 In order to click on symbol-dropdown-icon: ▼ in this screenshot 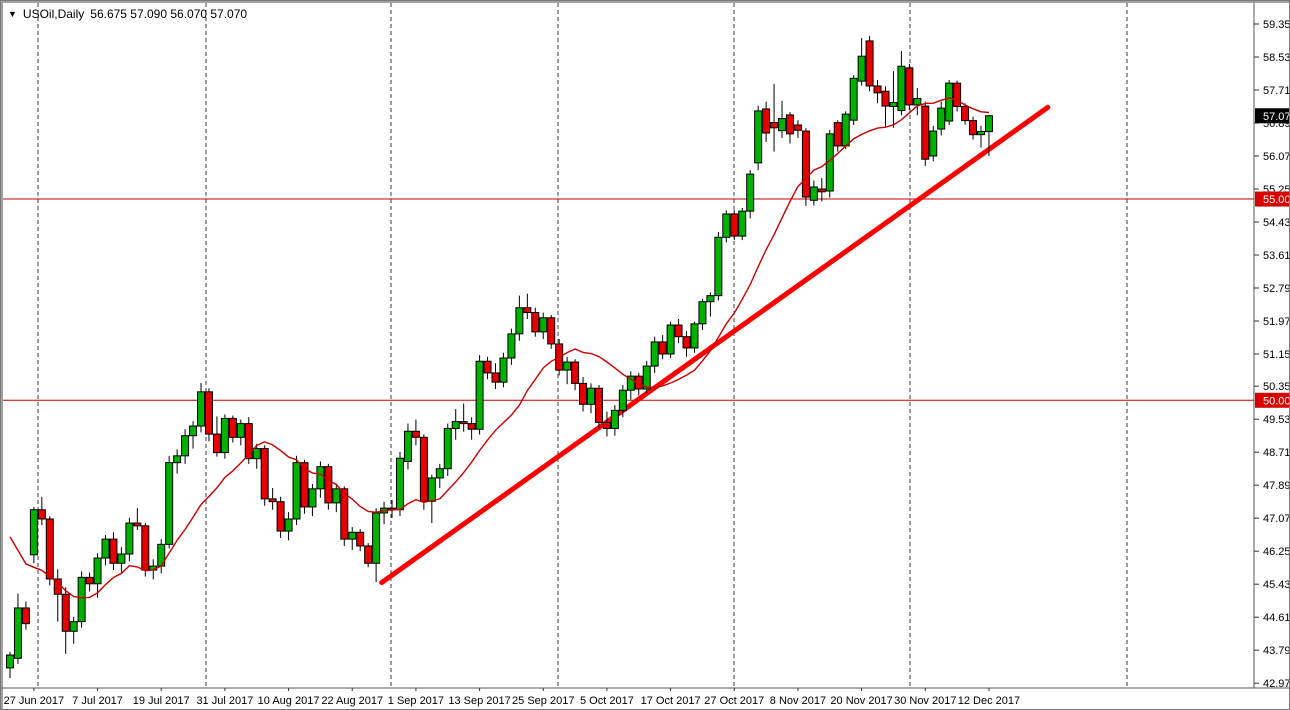, I will do `click(12, 13)`.